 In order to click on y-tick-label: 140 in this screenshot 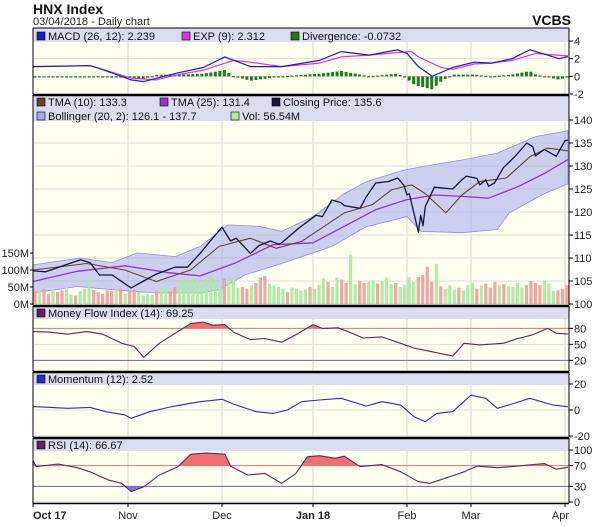, I will do `click(583, 121)`.